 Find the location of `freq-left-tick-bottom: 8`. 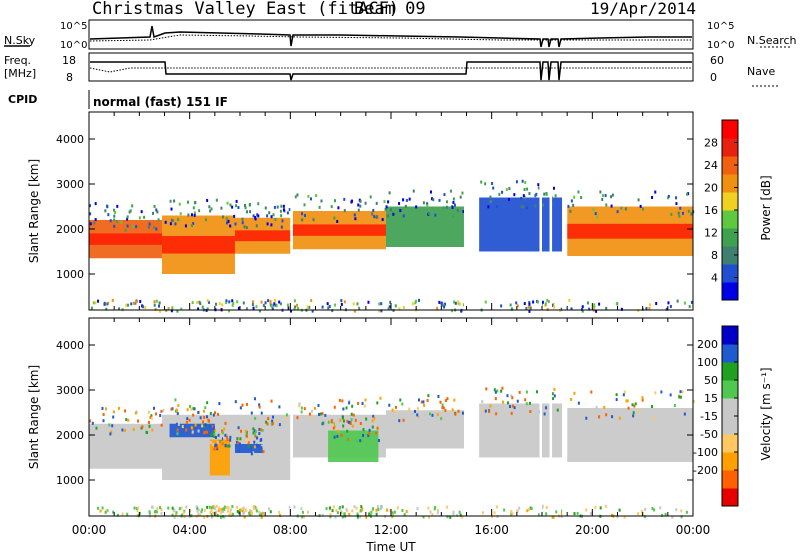

freq-left-tick-bottom: 8 is located at coordinates (69, 77).